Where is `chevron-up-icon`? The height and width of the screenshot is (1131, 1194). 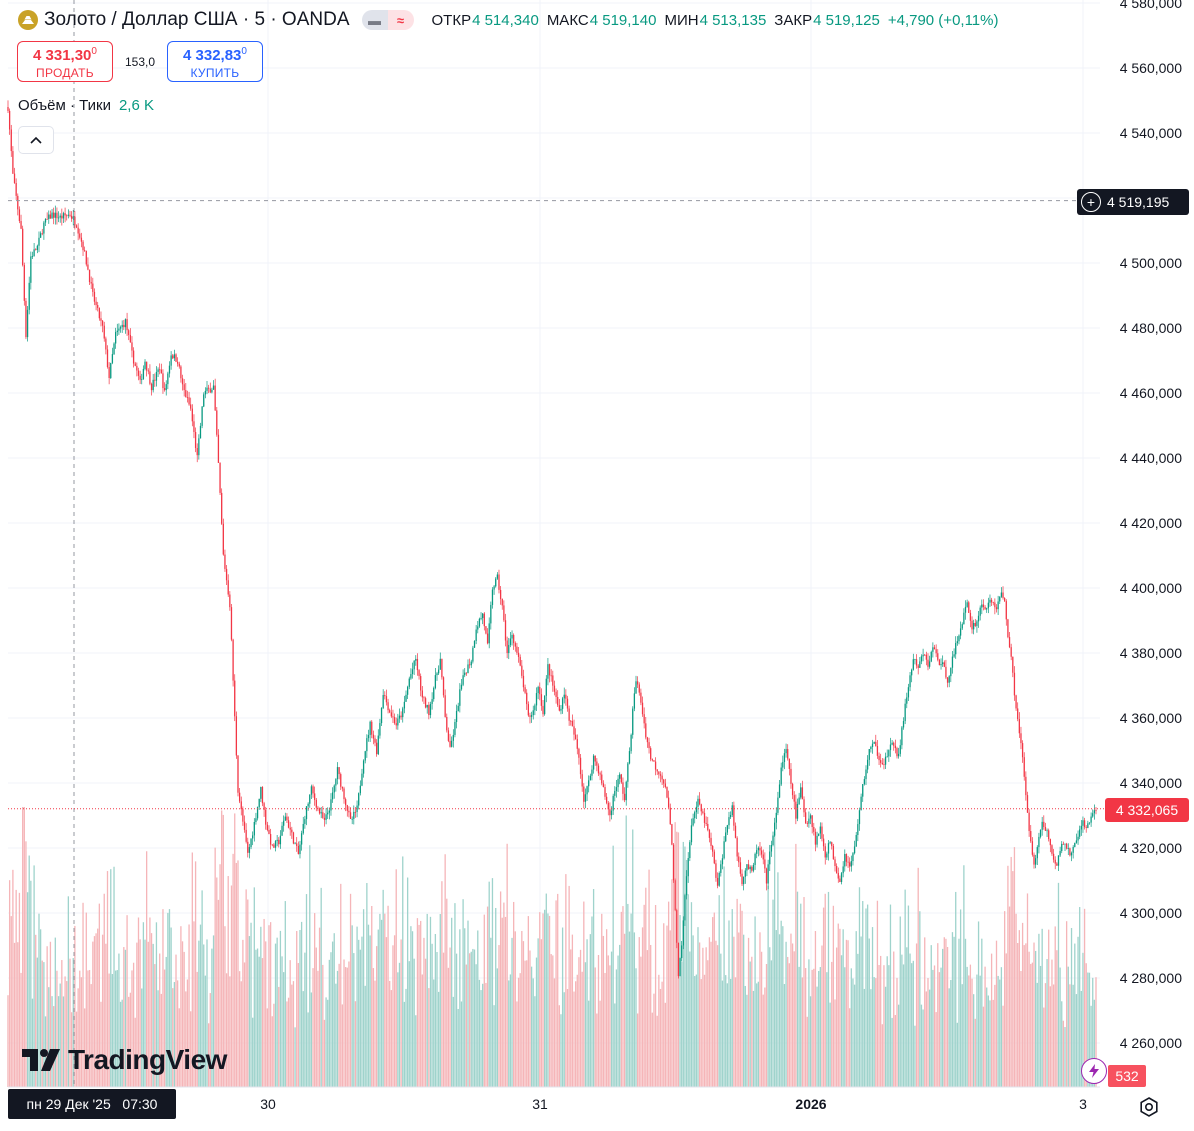 chevron-up-icon is located at coordinates (36, 140).